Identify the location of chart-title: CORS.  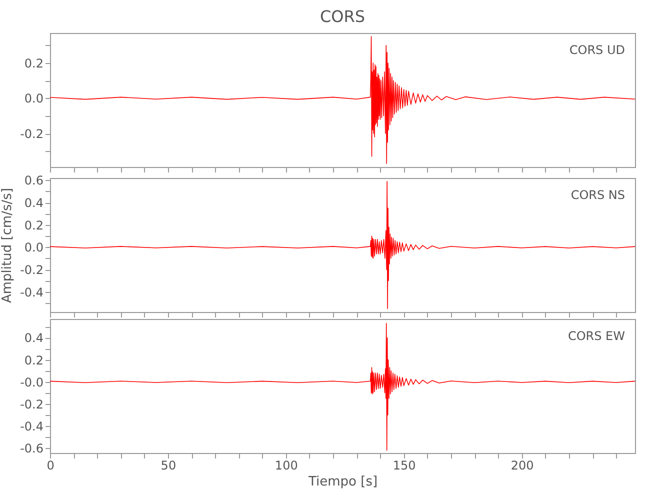
(343, 16).